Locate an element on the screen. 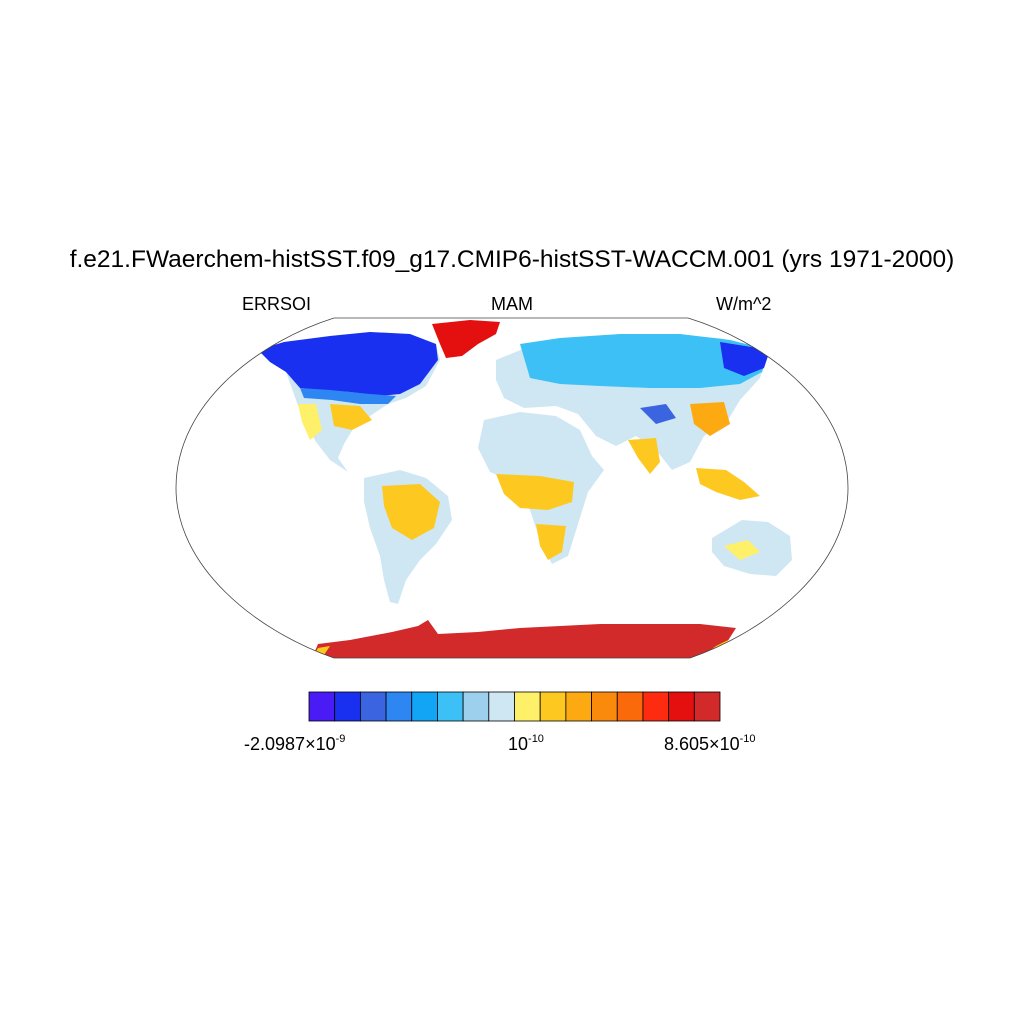 This screenshot has width=1024, height=1024. eurasia-north is located at coordinates (645, 361).